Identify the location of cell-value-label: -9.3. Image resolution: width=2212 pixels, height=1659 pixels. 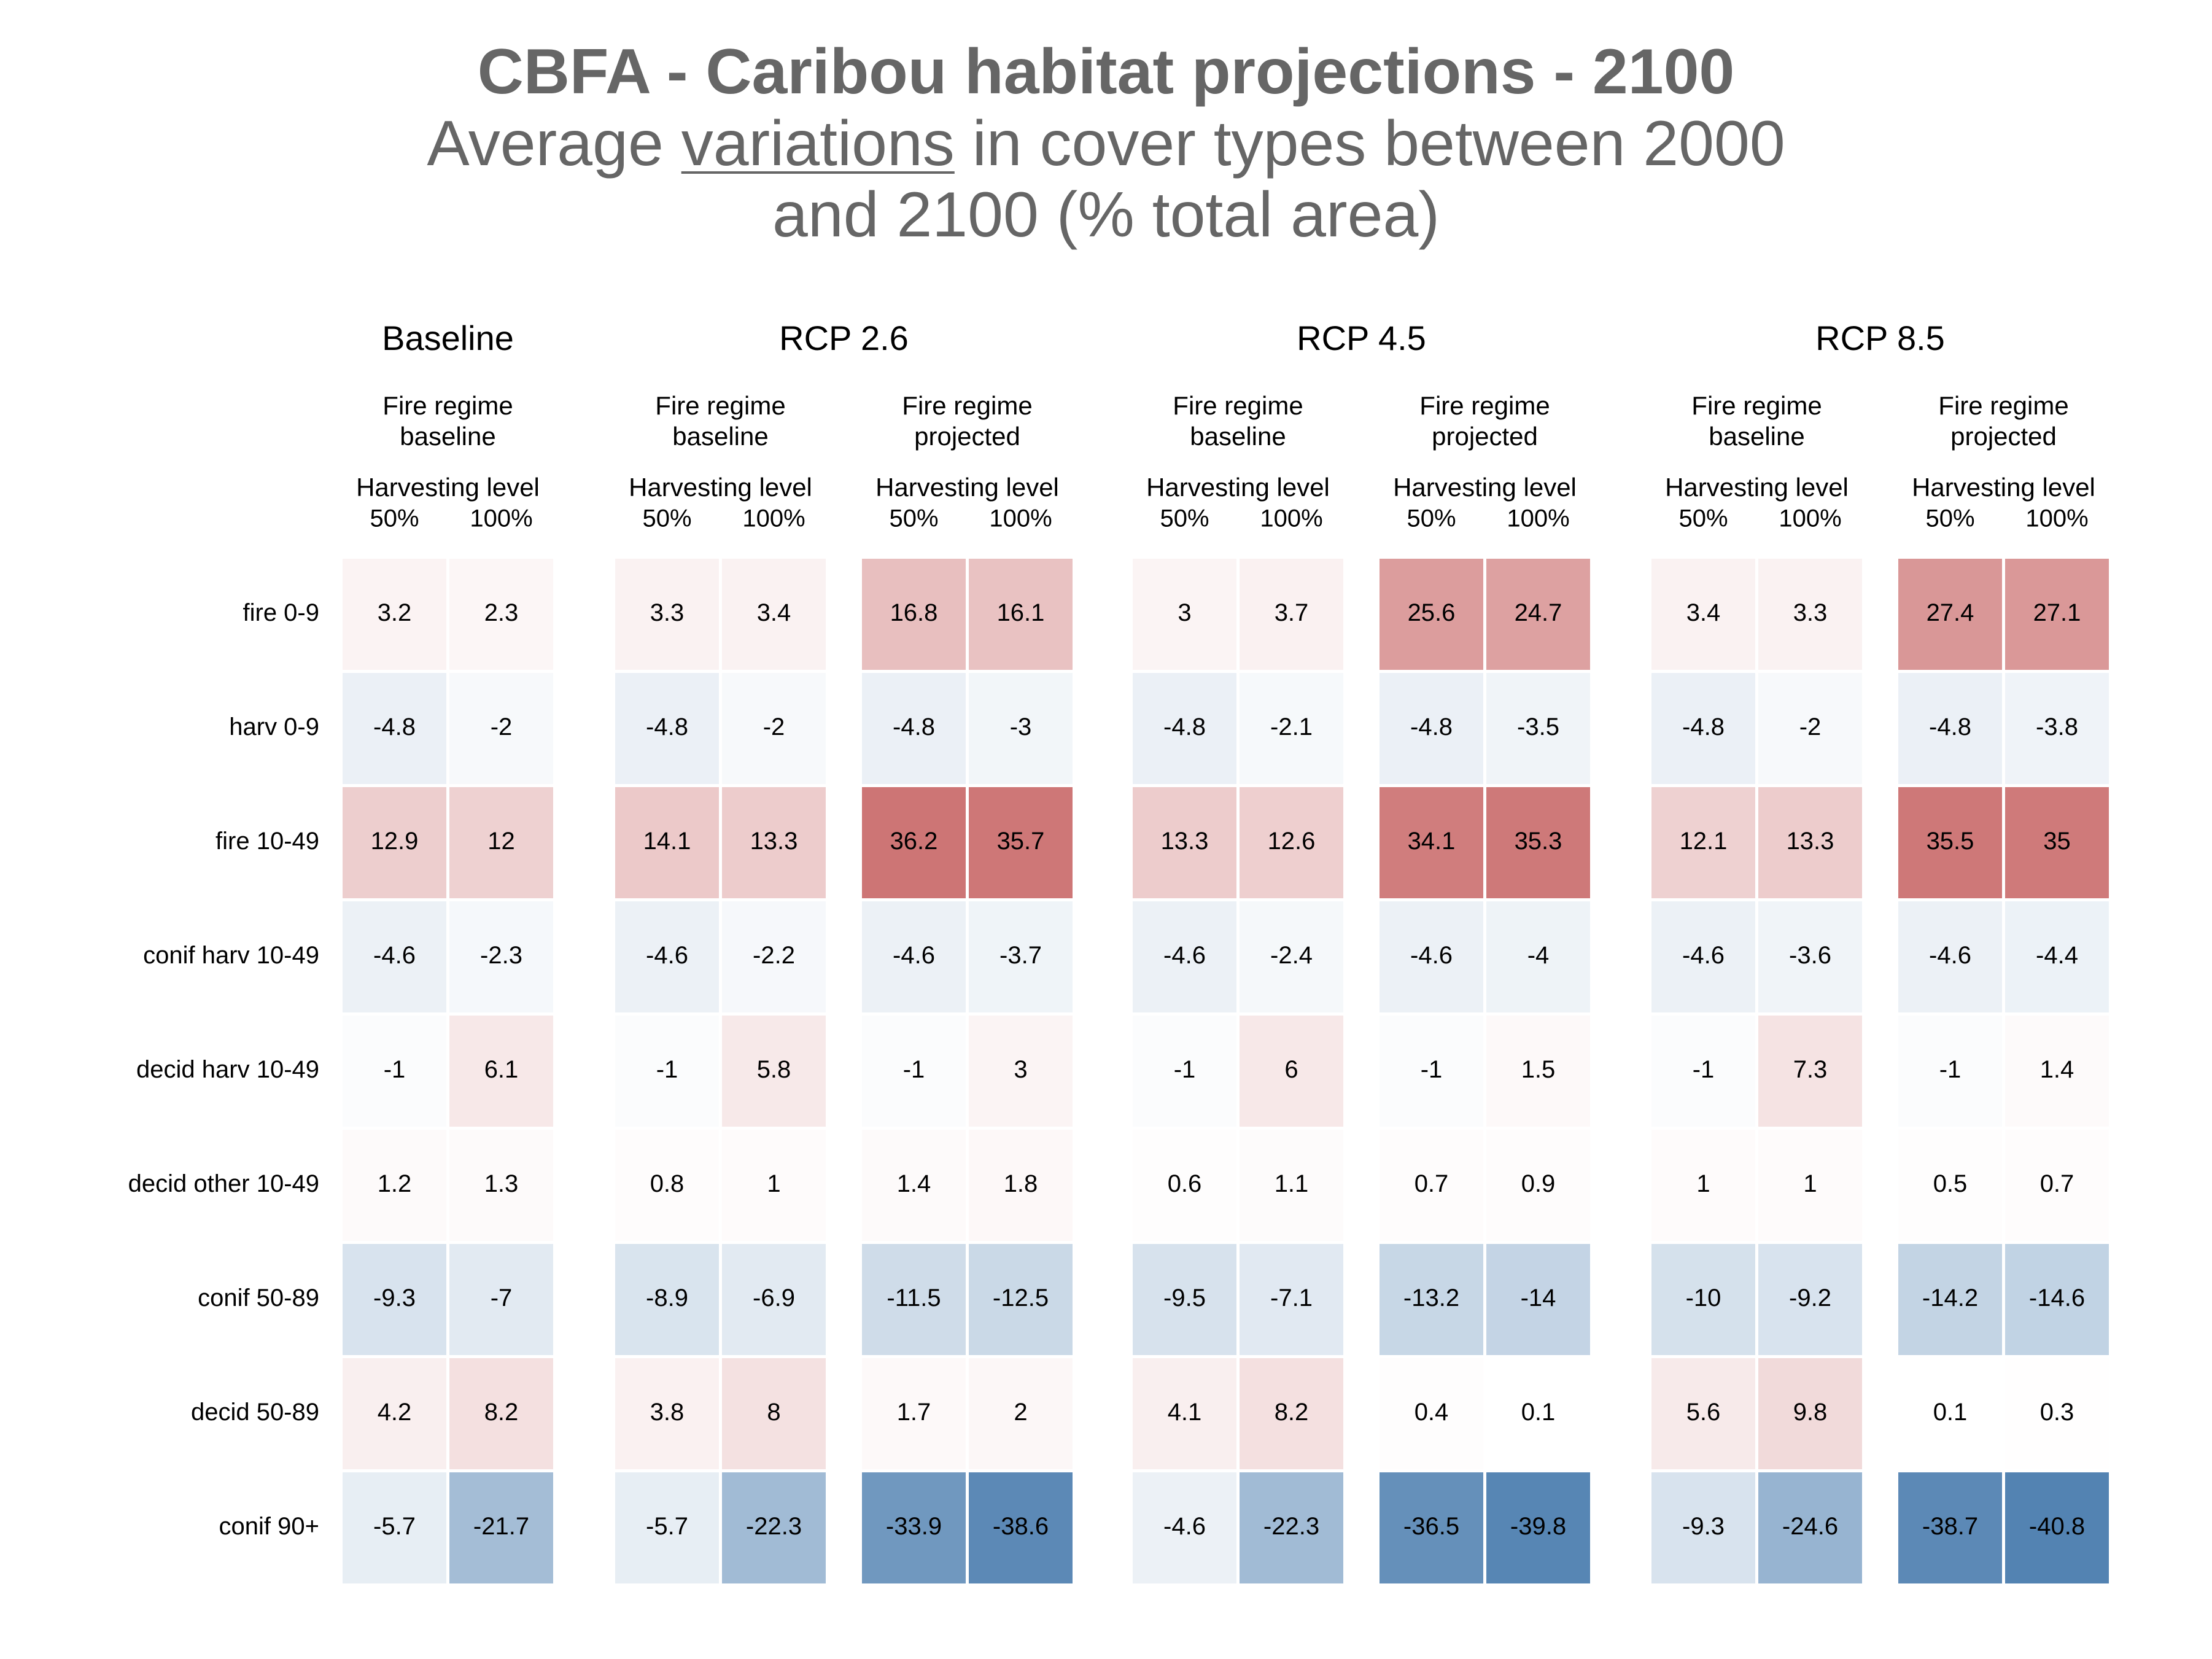
(1703, 1526).